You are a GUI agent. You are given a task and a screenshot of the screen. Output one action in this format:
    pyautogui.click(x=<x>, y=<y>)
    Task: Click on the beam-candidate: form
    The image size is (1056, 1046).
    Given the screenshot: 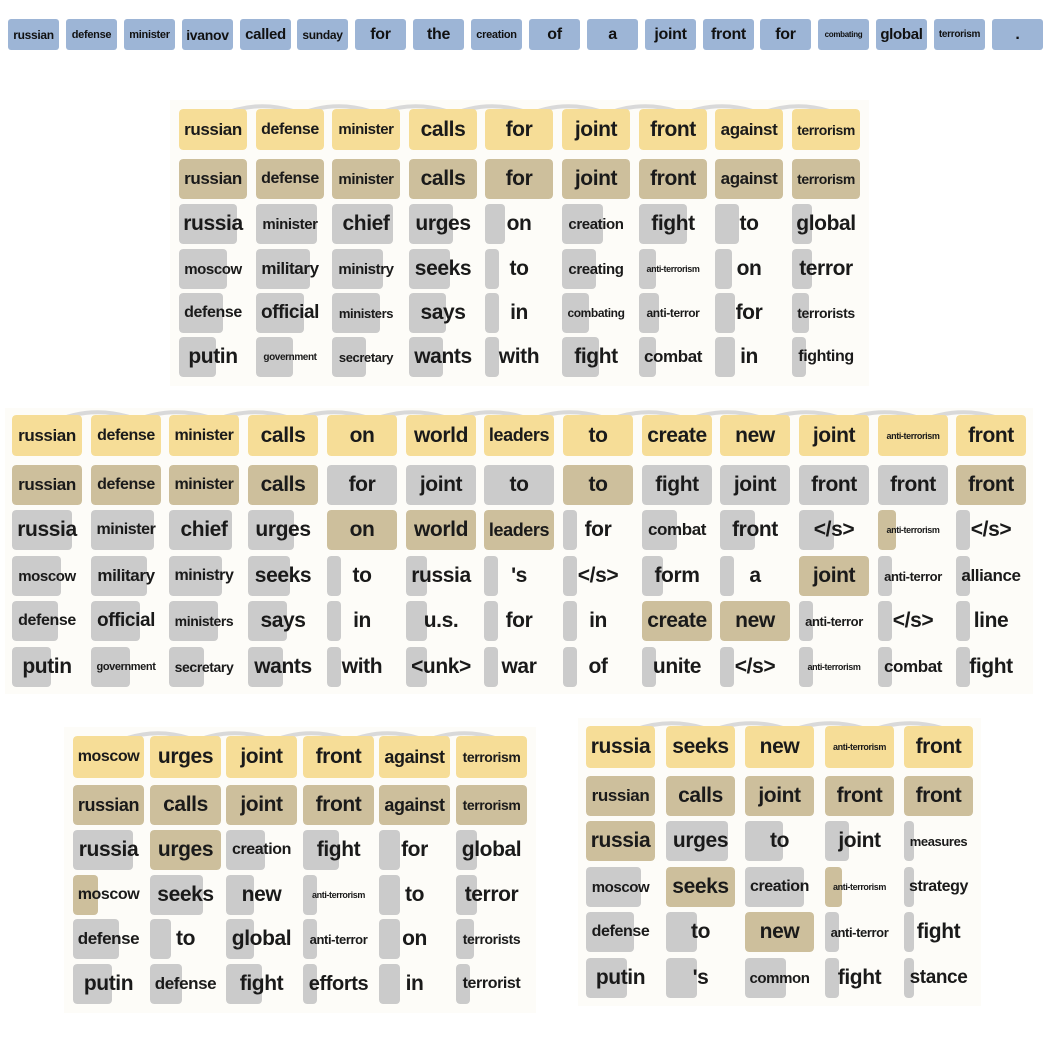 What is the action you would take?
    pyautogui.click(x=677, y=576)
    